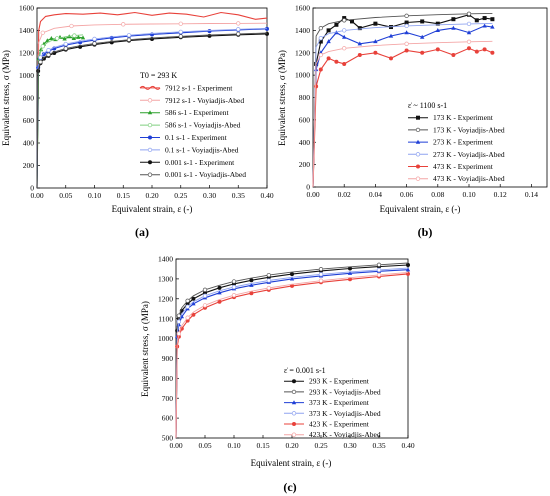 The height and width of the screenshot is (496, 550). I want to click on x-tick-label: 0.20, so click(291, 445).